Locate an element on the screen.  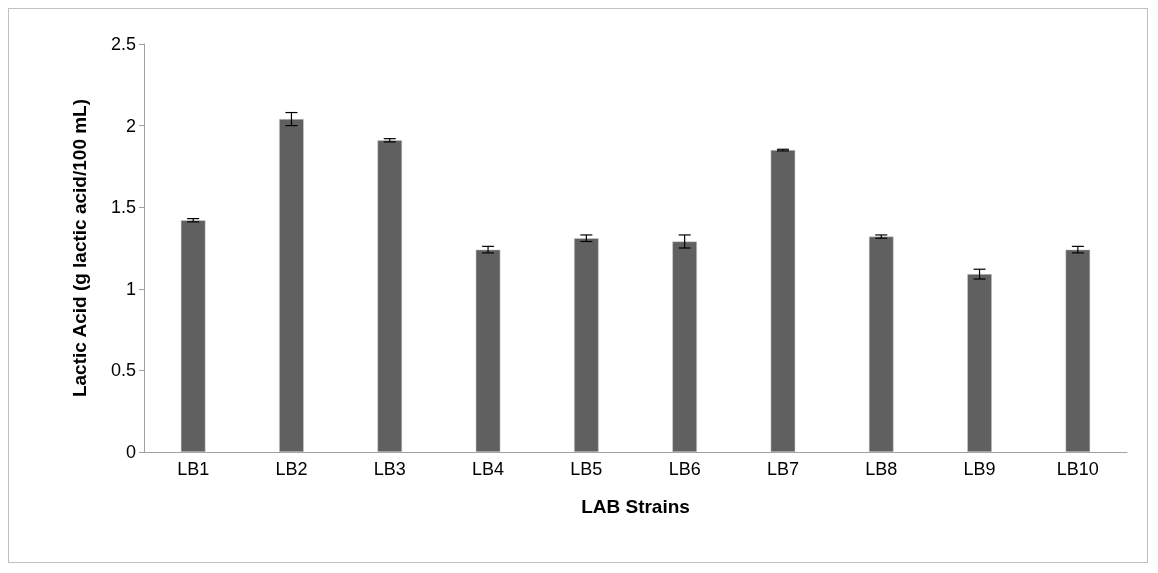
x-tick-label: LB5 is located at coordinates (586, 469).